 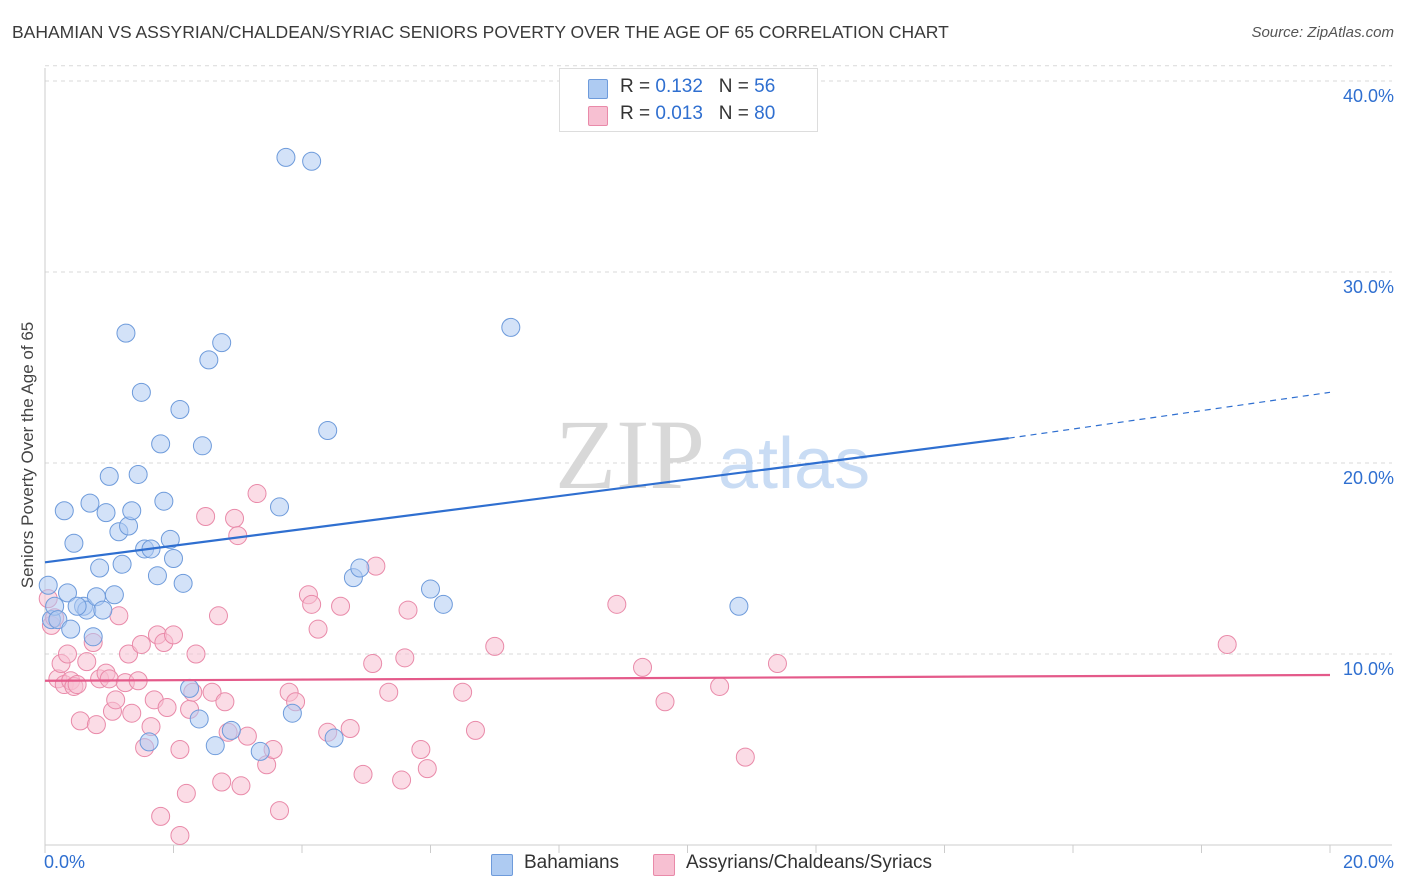 I want to click on legend-r-label: R =, so click(x=638, y=113).